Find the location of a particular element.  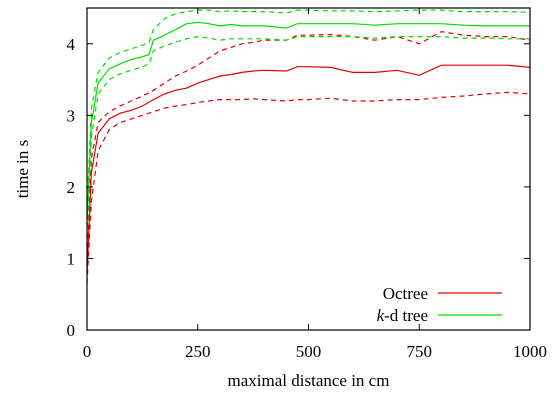

y-tick-label: 1 is located at coordinates (71, 258).